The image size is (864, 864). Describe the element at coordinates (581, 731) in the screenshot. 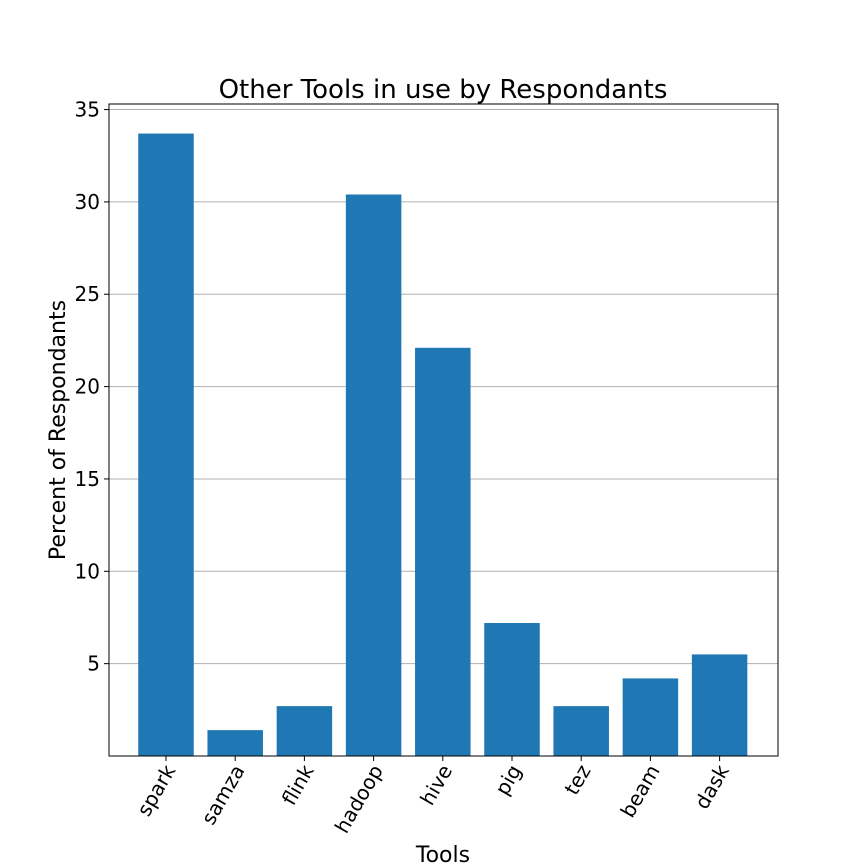

I see `bar-tez` at that location.